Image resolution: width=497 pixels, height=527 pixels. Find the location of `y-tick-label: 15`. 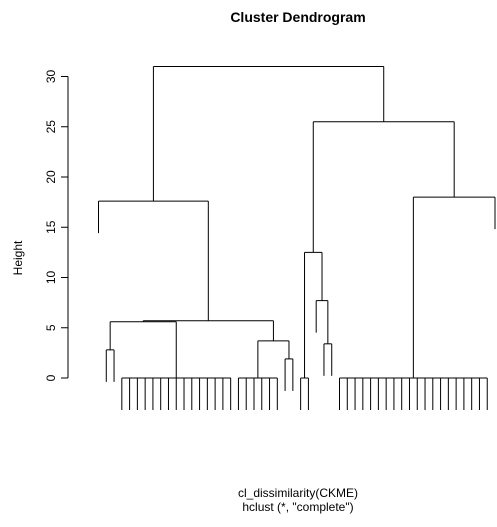

y-tick-label: 15 is located at coordinates (51, 227).